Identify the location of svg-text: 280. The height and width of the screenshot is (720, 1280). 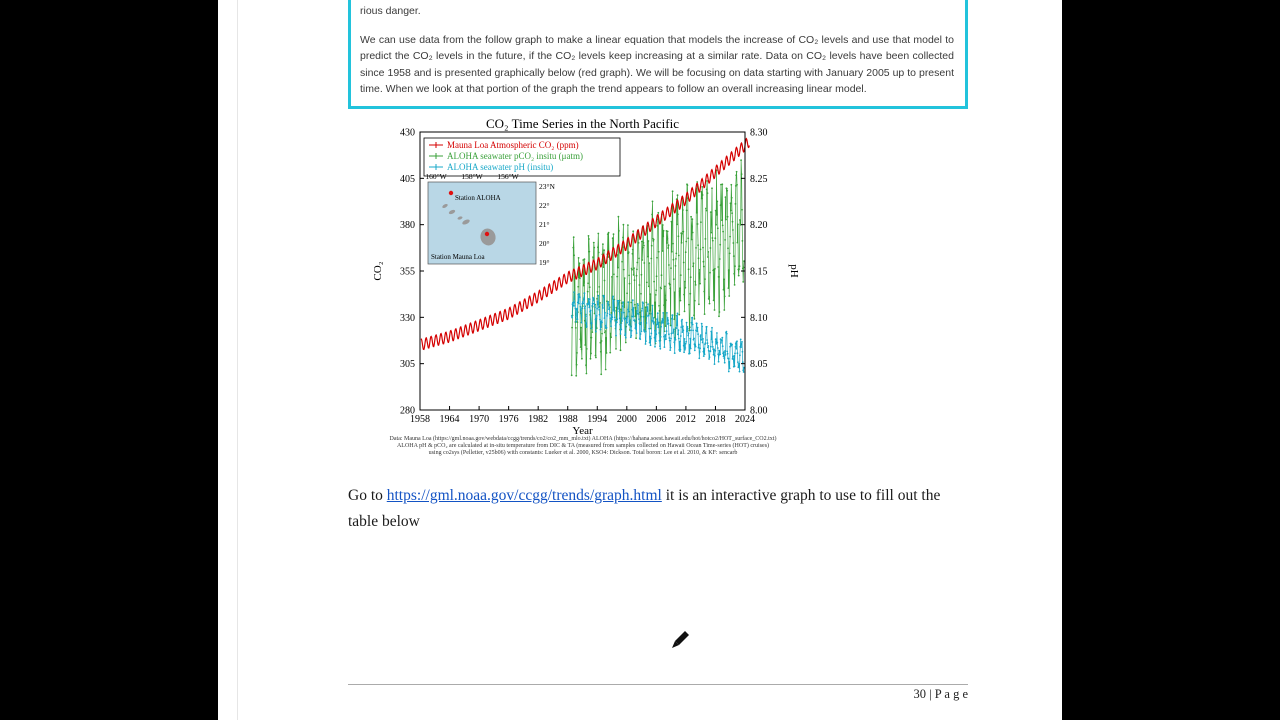
(407, 411).